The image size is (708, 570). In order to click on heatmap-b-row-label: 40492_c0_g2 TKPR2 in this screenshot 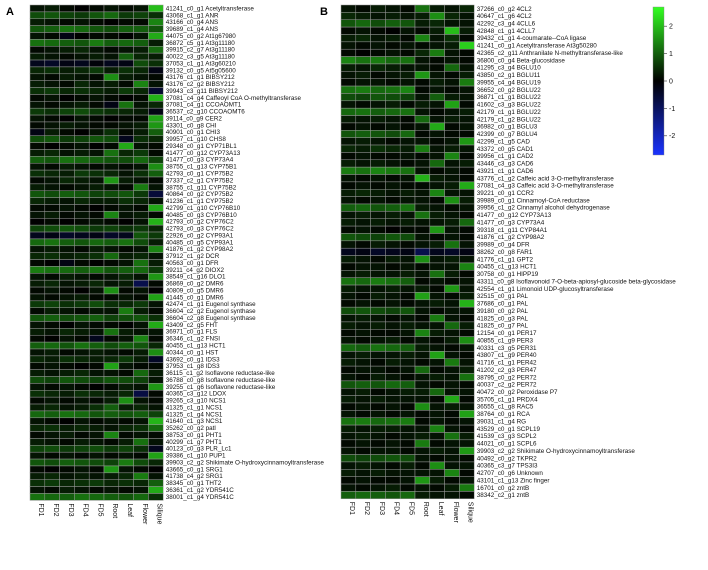, I will do `click(507, 458)`.